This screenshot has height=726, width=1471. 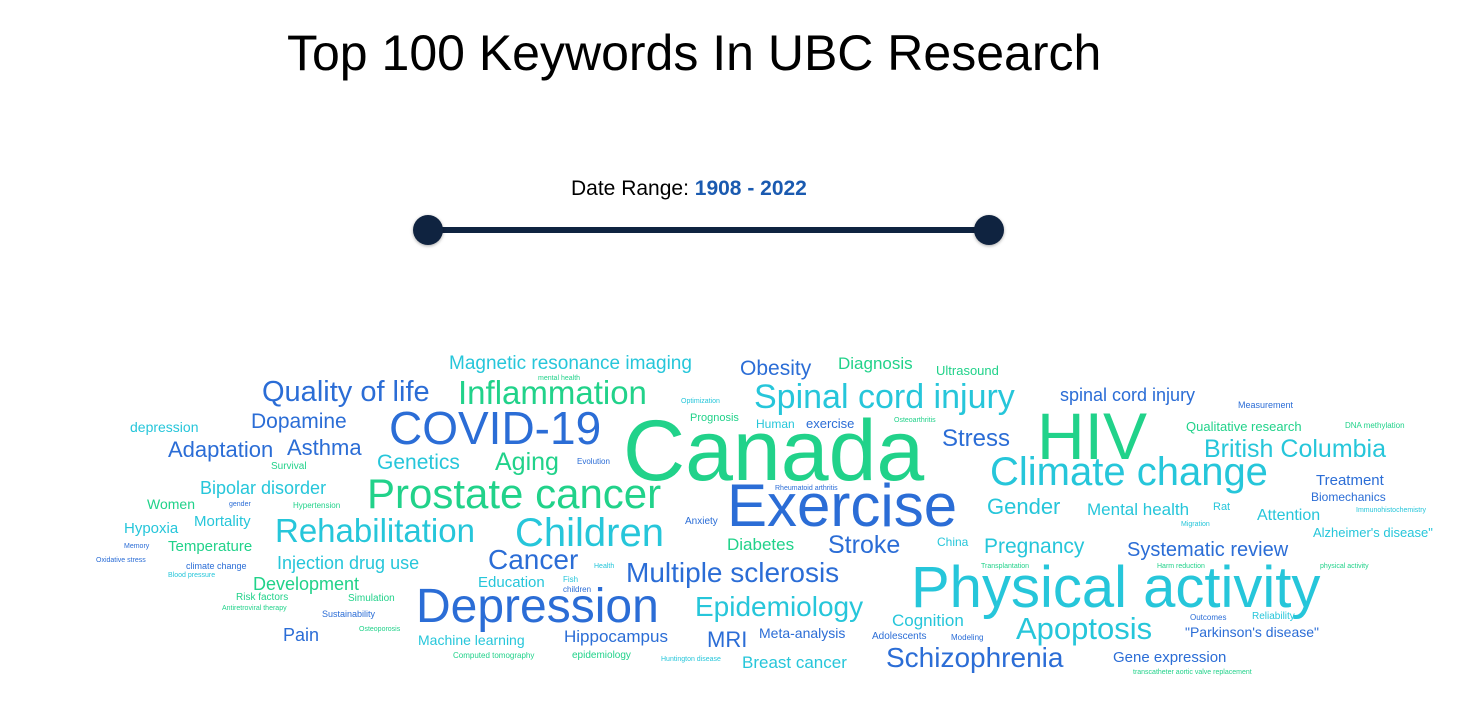 I want to click on keyword-gender: gender, so click(x=240, y=504).